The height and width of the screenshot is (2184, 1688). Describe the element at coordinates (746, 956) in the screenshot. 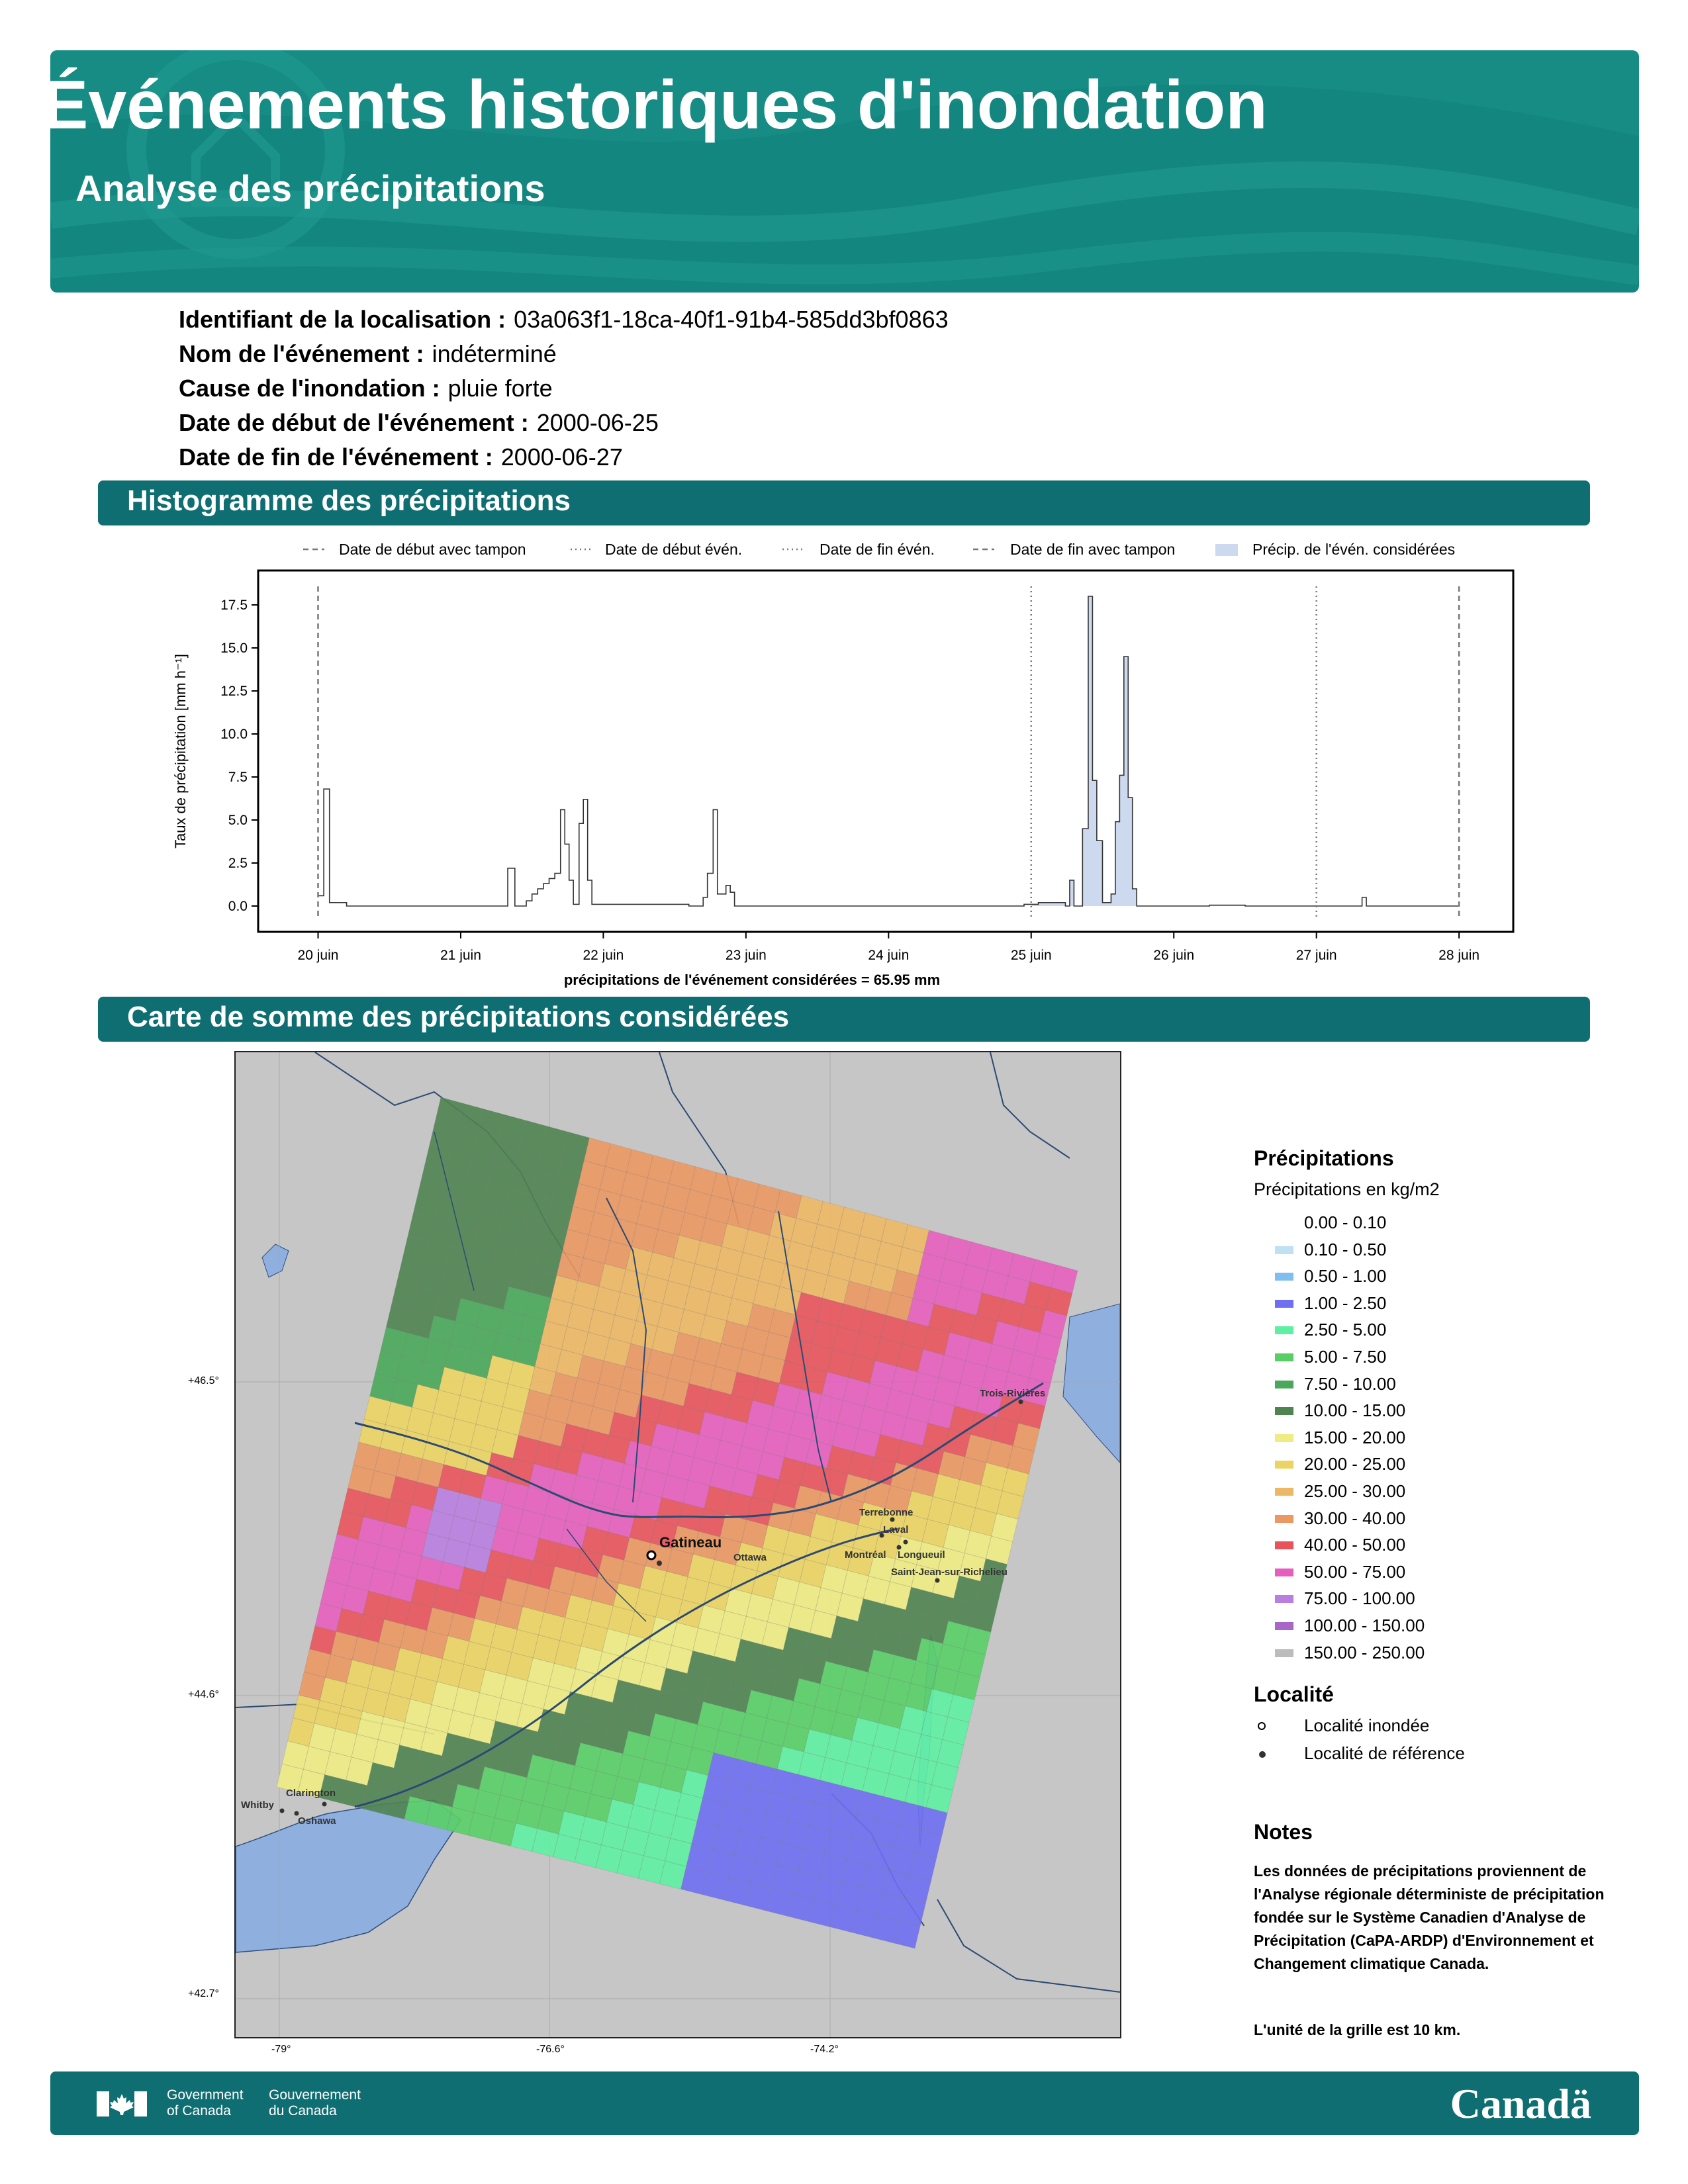

I see `x-tick-label: 23 juin` at that location.